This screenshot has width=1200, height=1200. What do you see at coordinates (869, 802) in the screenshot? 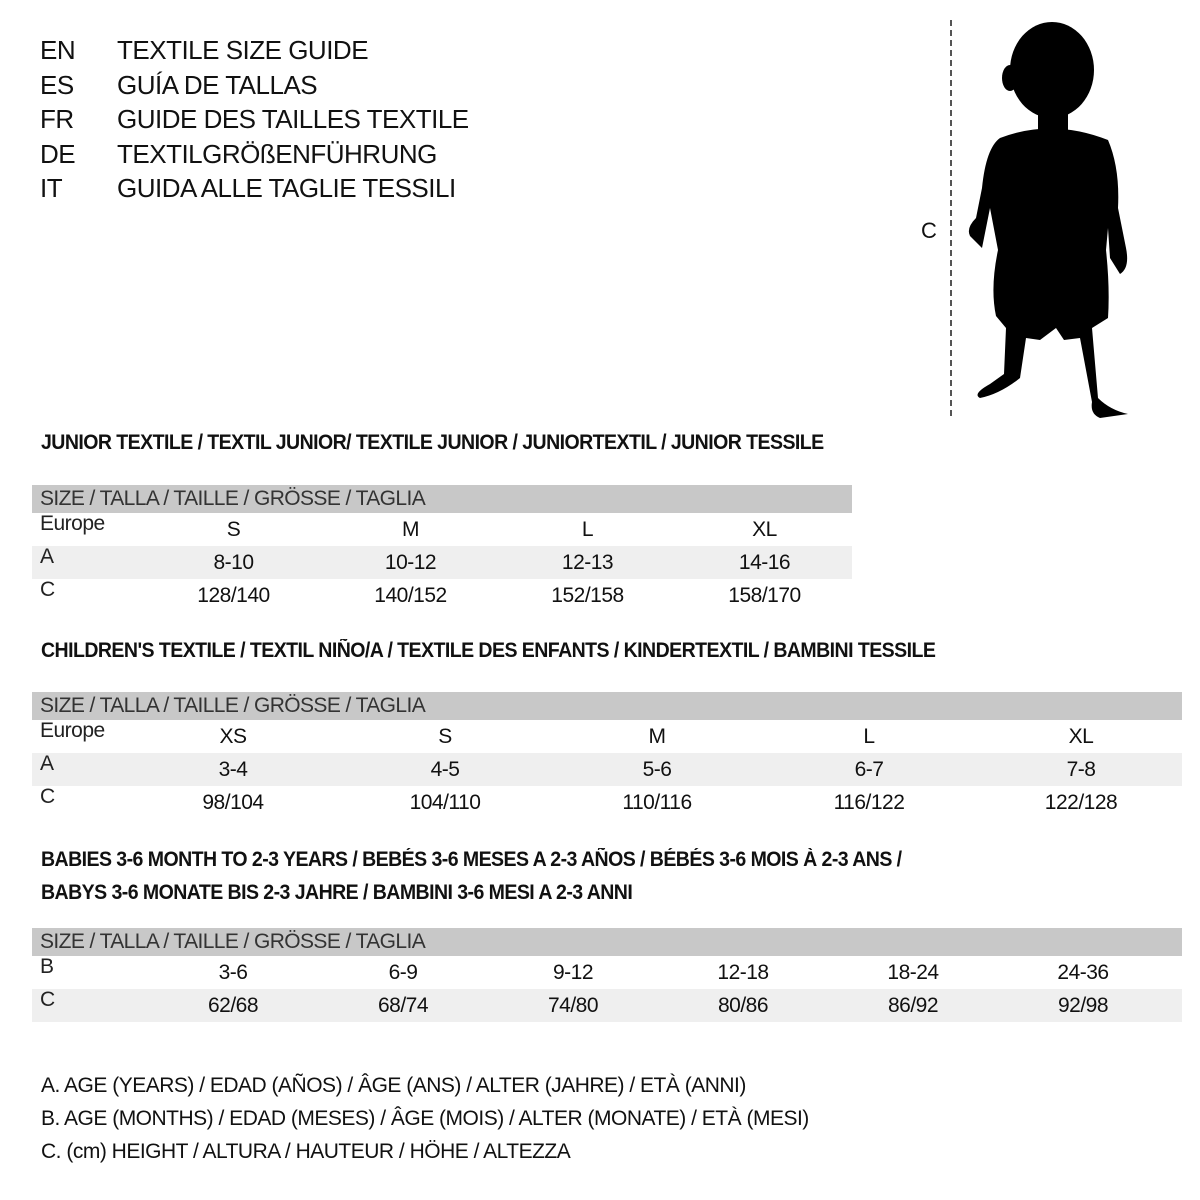
I see `table-cell: 116/122` at bounding box center [869, 802].